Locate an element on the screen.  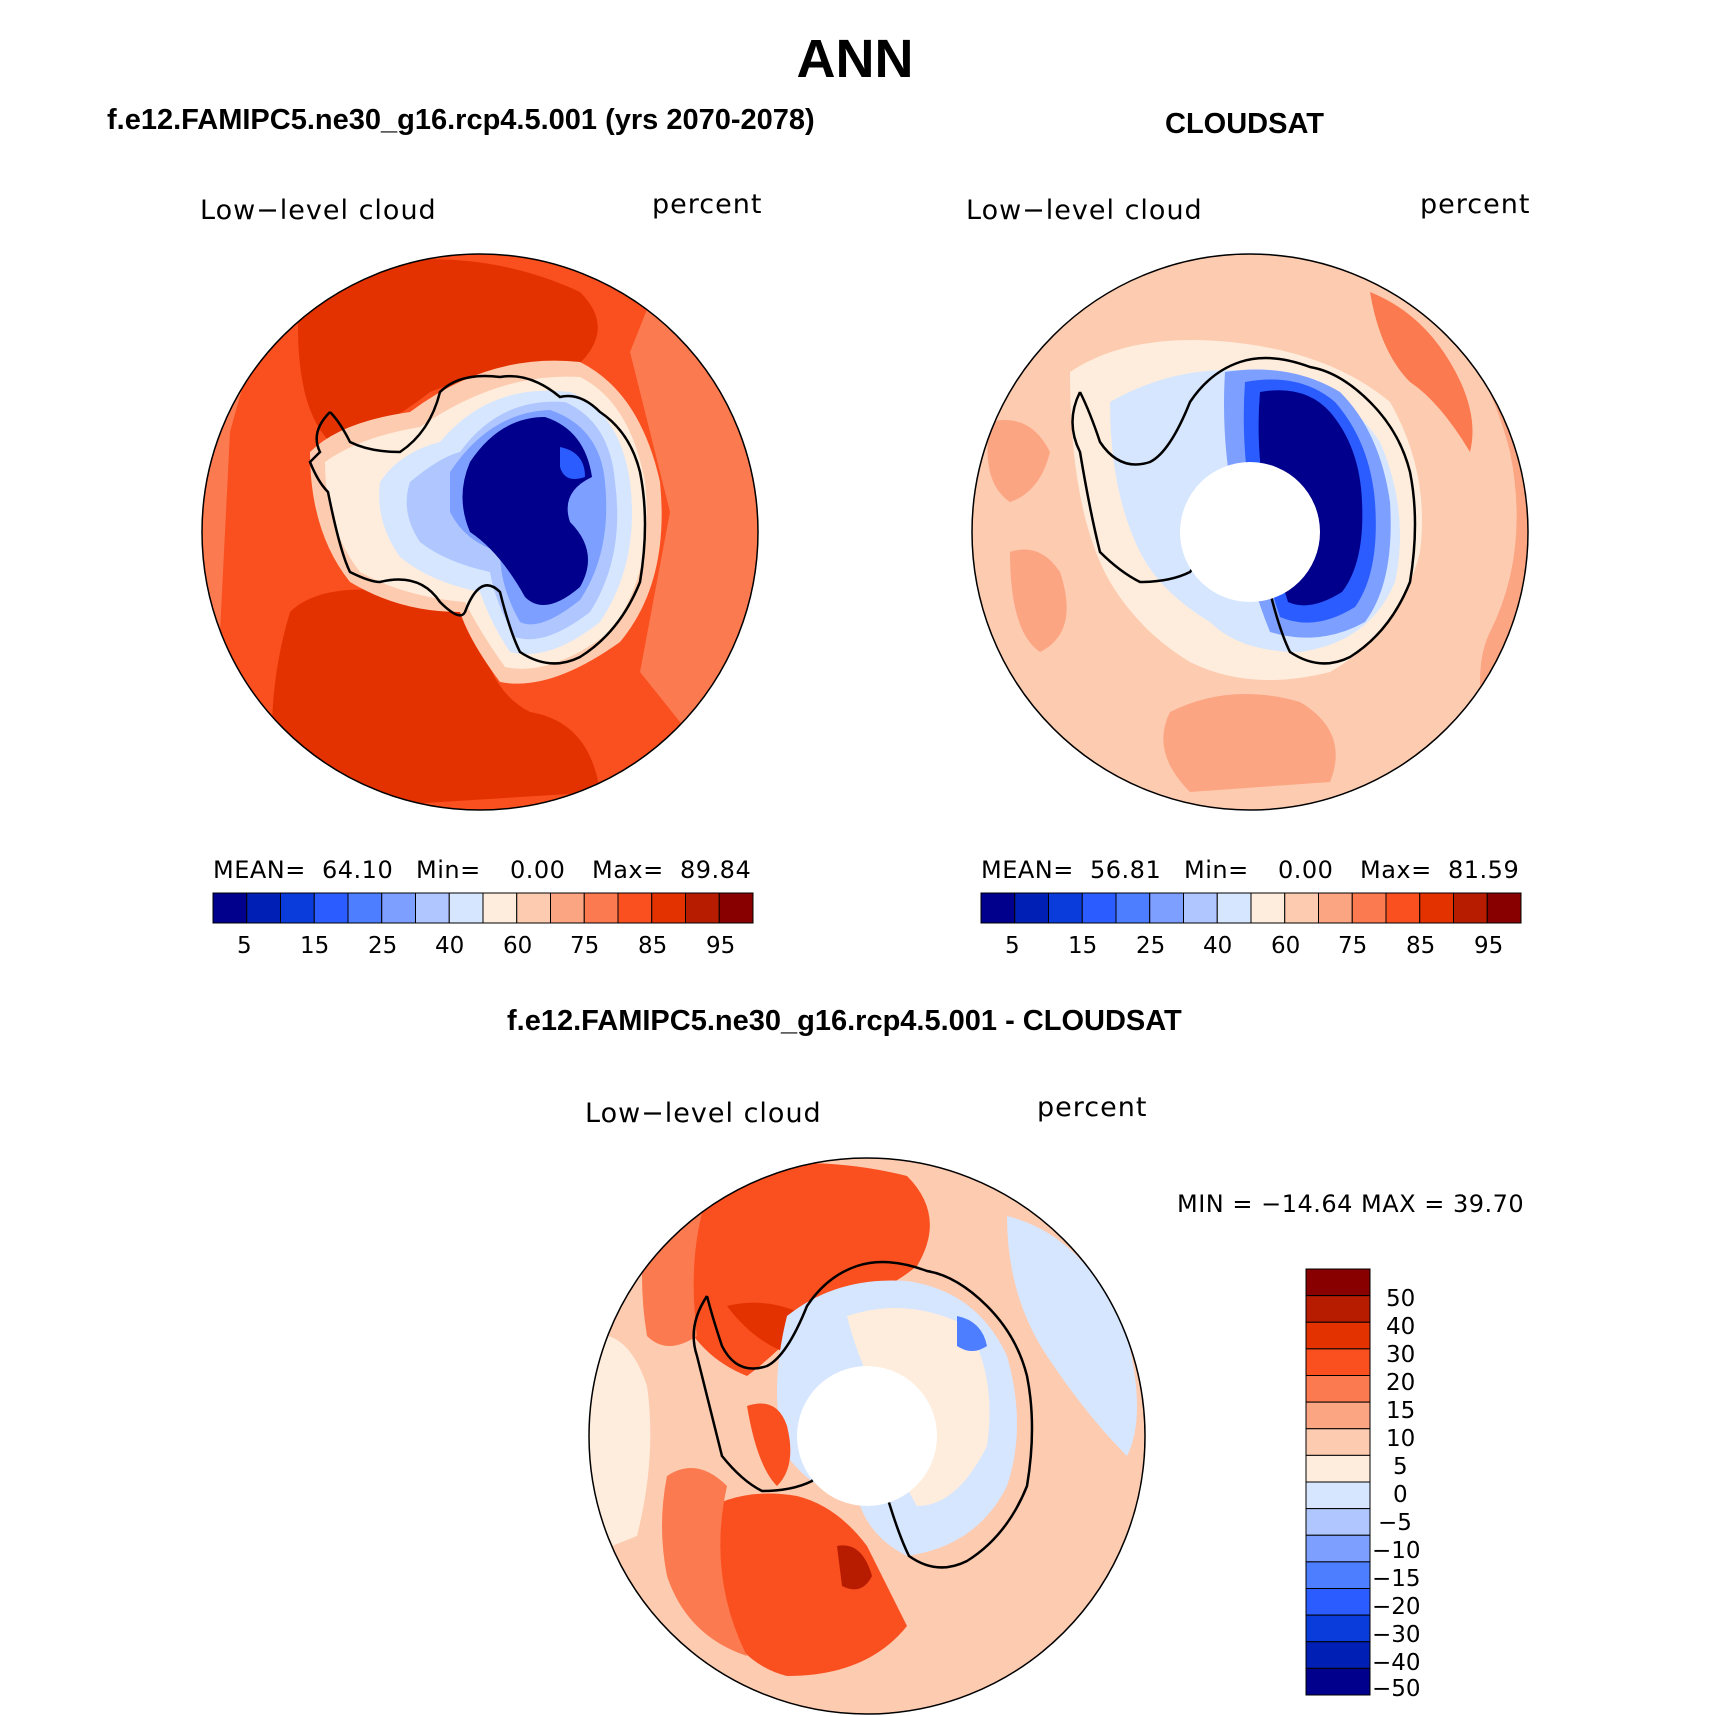
obs-orange-left-low is located at coordinates (1038, 600).